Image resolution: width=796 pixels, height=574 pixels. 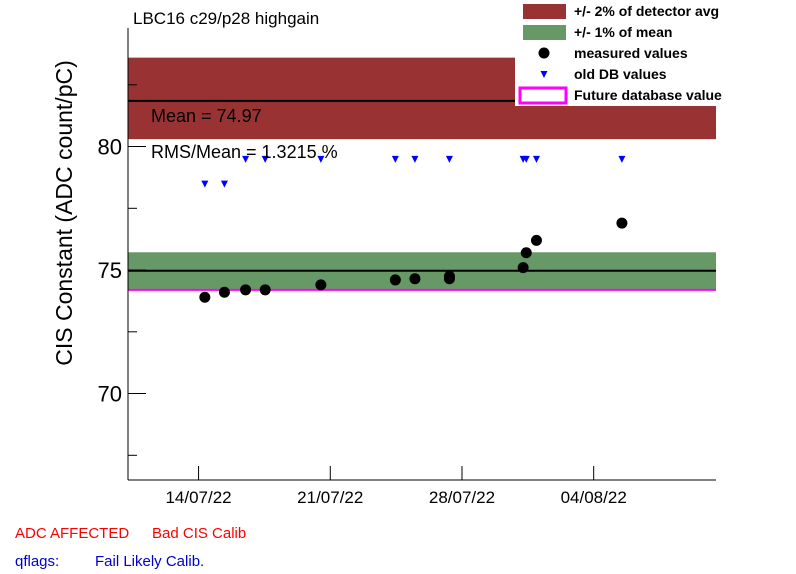 I want to click on legend-label: Future database value, so click(x=648, y=95).